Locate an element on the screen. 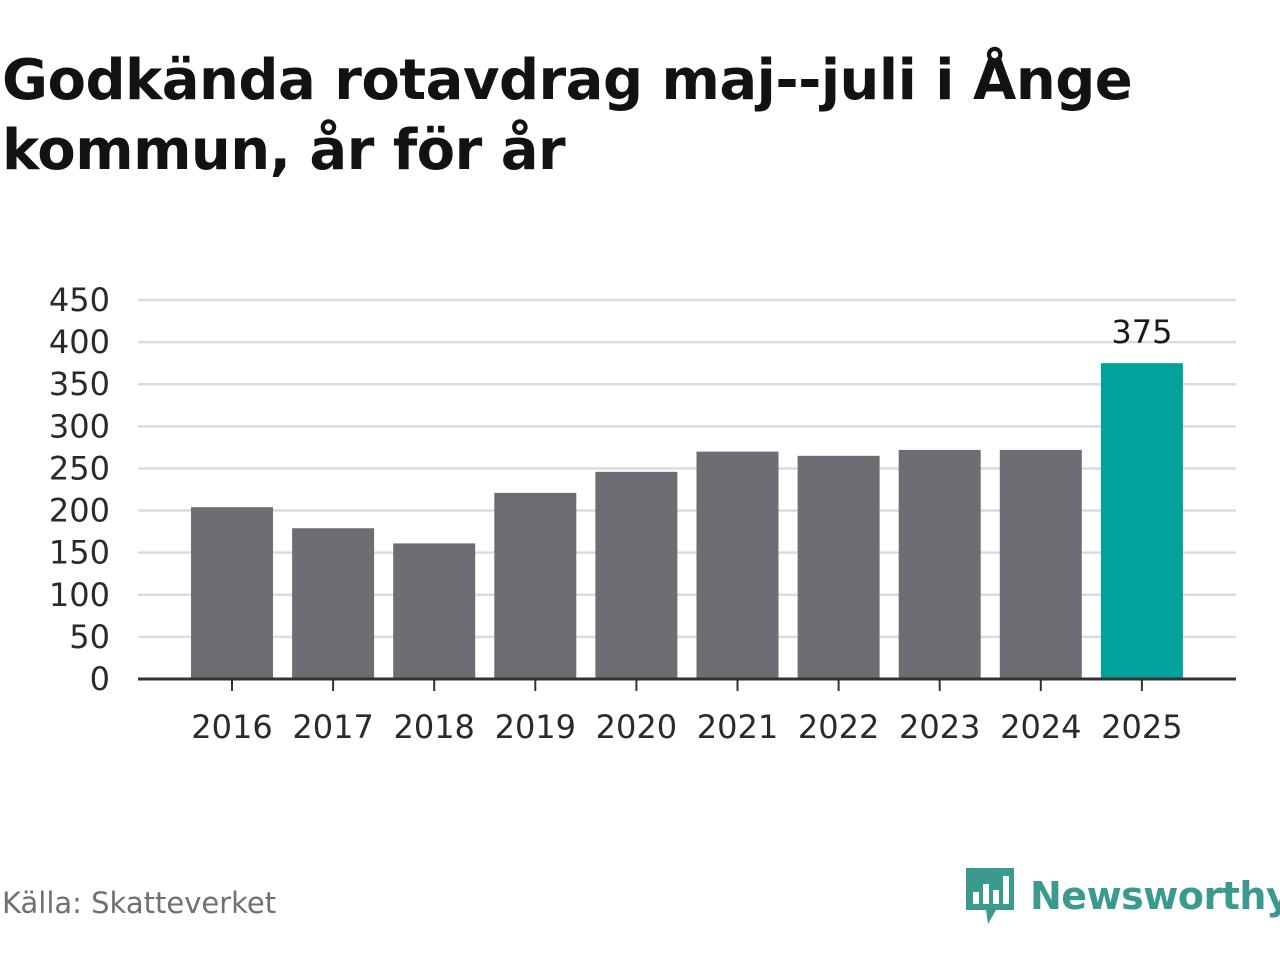 This screenshot has width=1280, height=960. bar-2020 is located at coordinates (636, 575).